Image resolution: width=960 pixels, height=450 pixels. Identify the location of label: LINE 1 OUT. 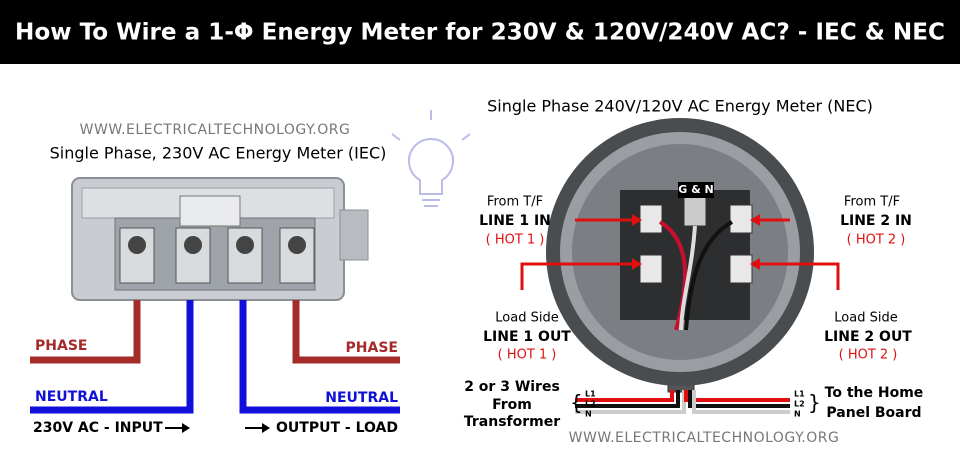
(527, 337).